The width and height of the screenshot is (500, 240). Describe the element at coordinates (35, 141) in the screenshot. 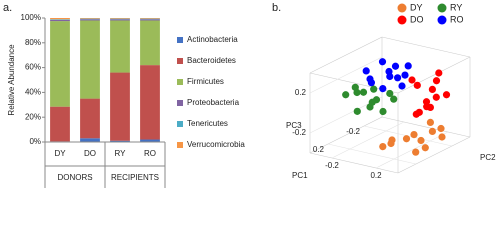

I see `y-tick-label: 0%` at that location.